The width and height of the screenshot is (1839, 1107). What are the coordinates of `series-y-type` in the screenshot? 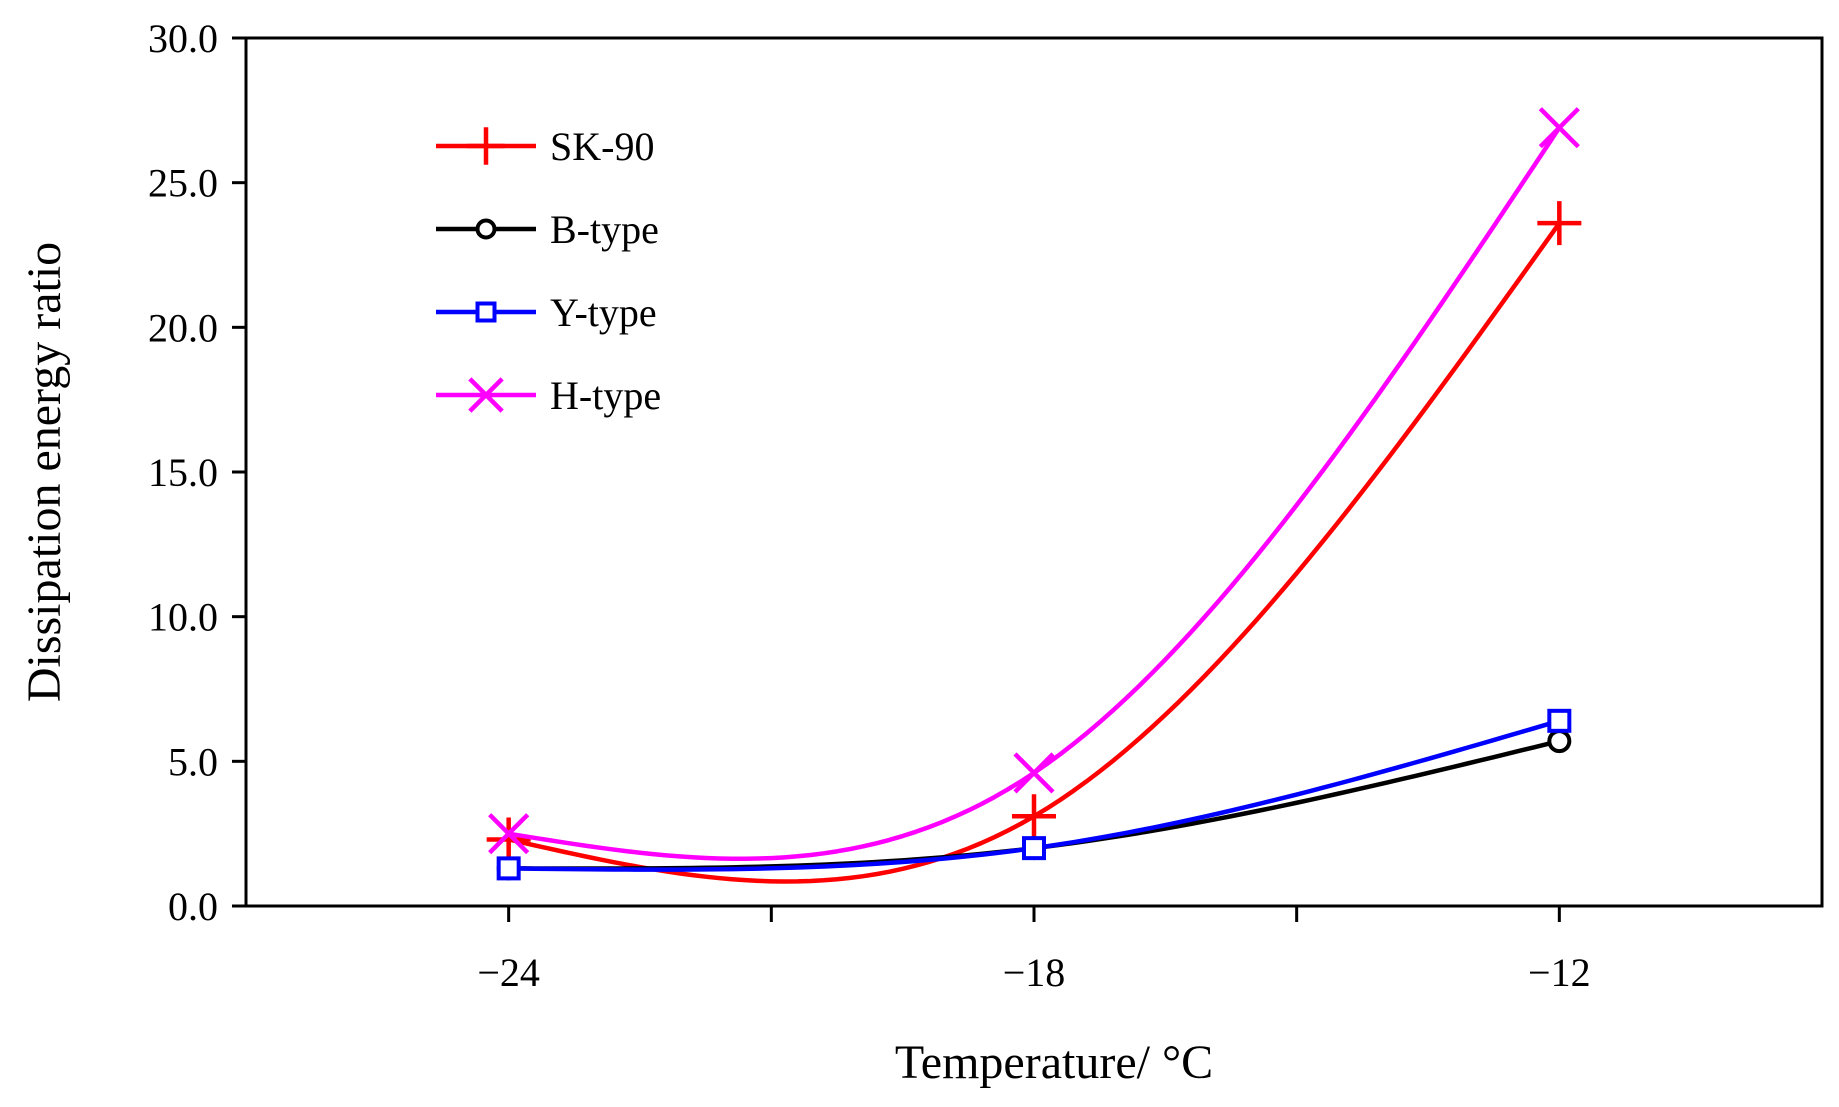 It's located at (1034, 794).